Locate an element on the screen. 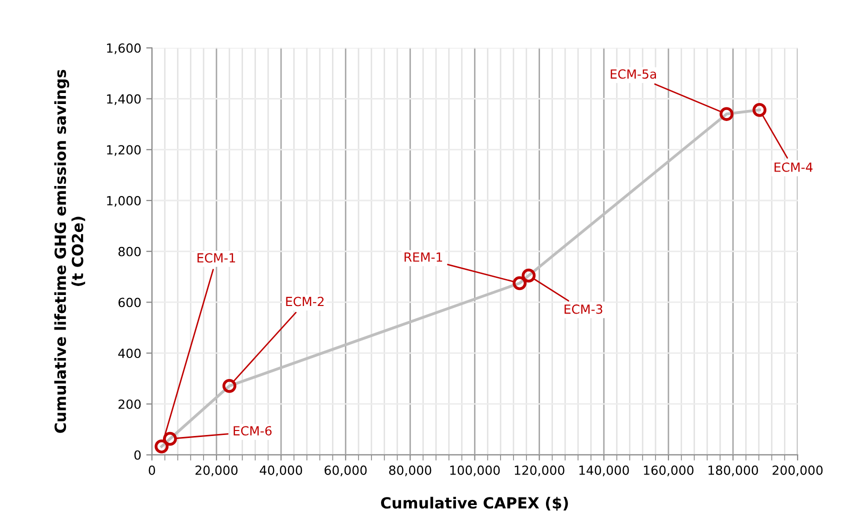  x-tick-label: 140,000 is located at coordinates (604, 470).